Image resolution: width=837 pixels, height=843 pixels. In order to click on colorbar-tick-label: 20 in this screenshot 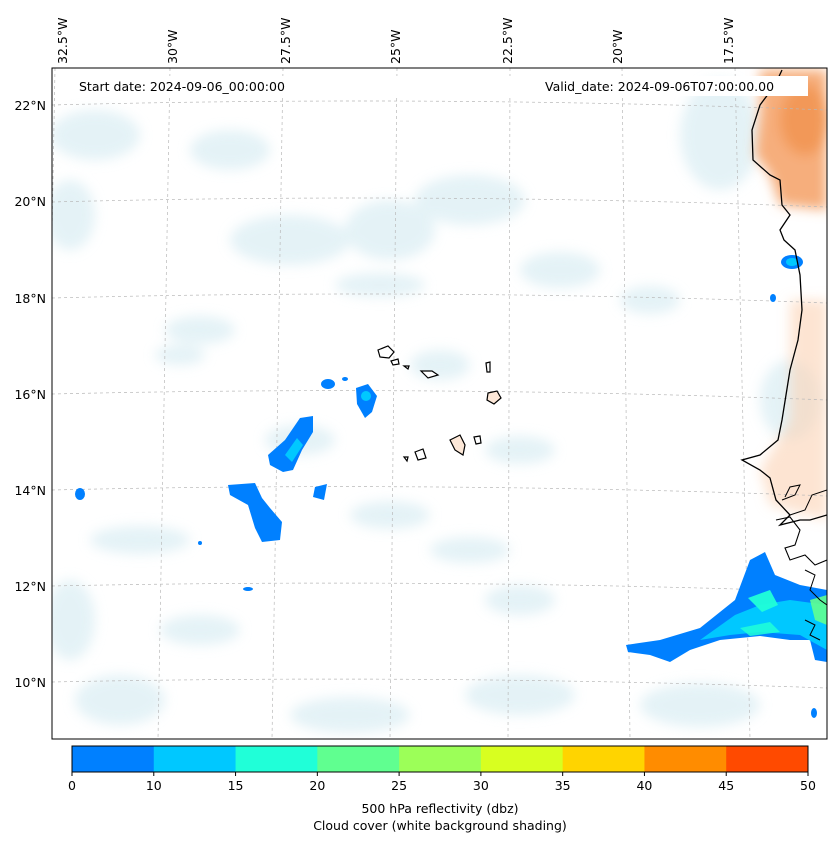, I will do `click(317, 785)`.